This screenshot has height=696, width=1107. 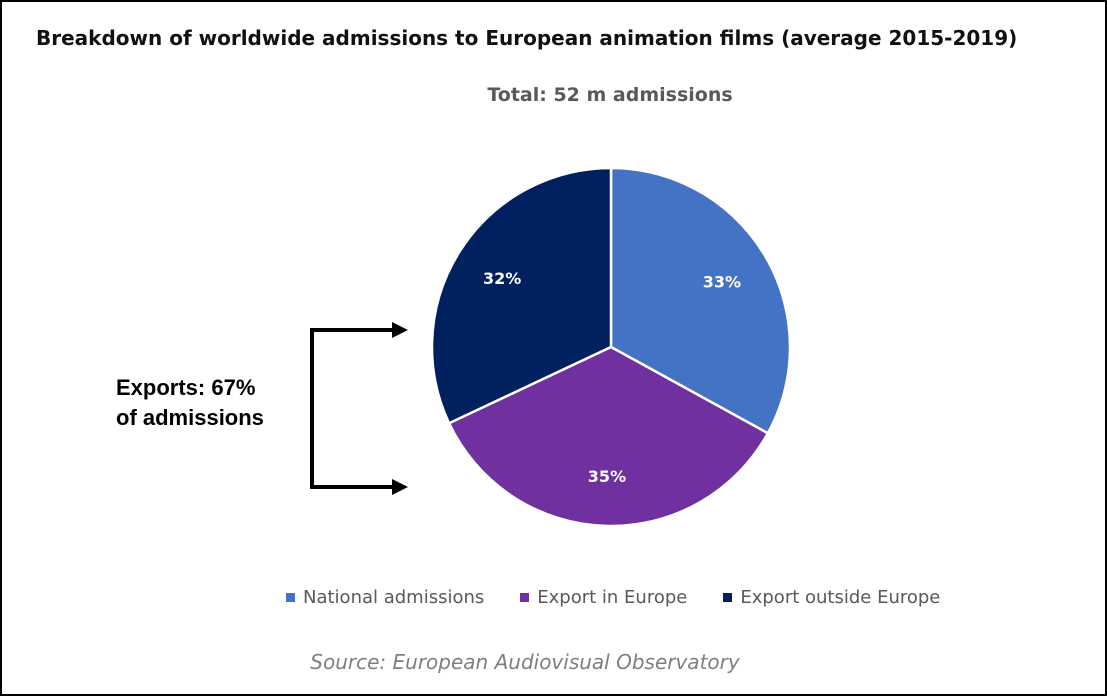 What do you see at coordinates (840, 597) in the screenshot?
I see `legend-label: Export outside Europe` at bounding box center [840, 597].